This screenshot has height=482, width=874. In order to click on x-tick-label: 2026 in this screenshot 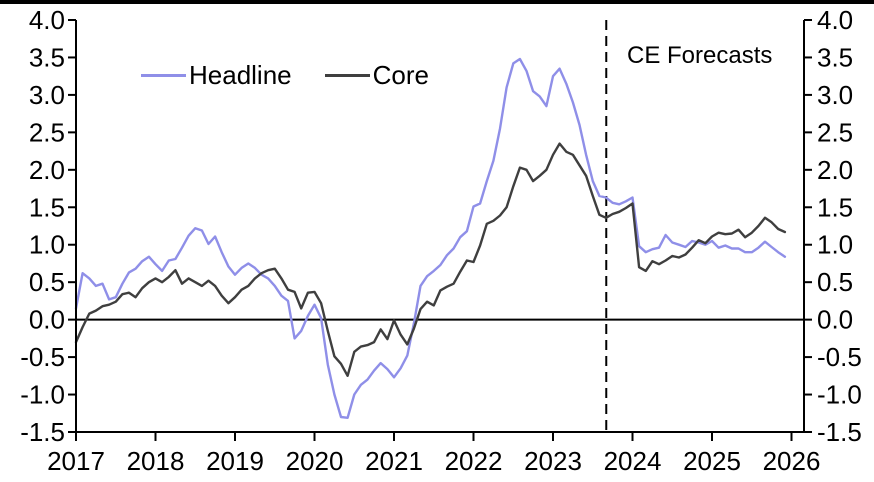, I will do `click(792, 461)`.